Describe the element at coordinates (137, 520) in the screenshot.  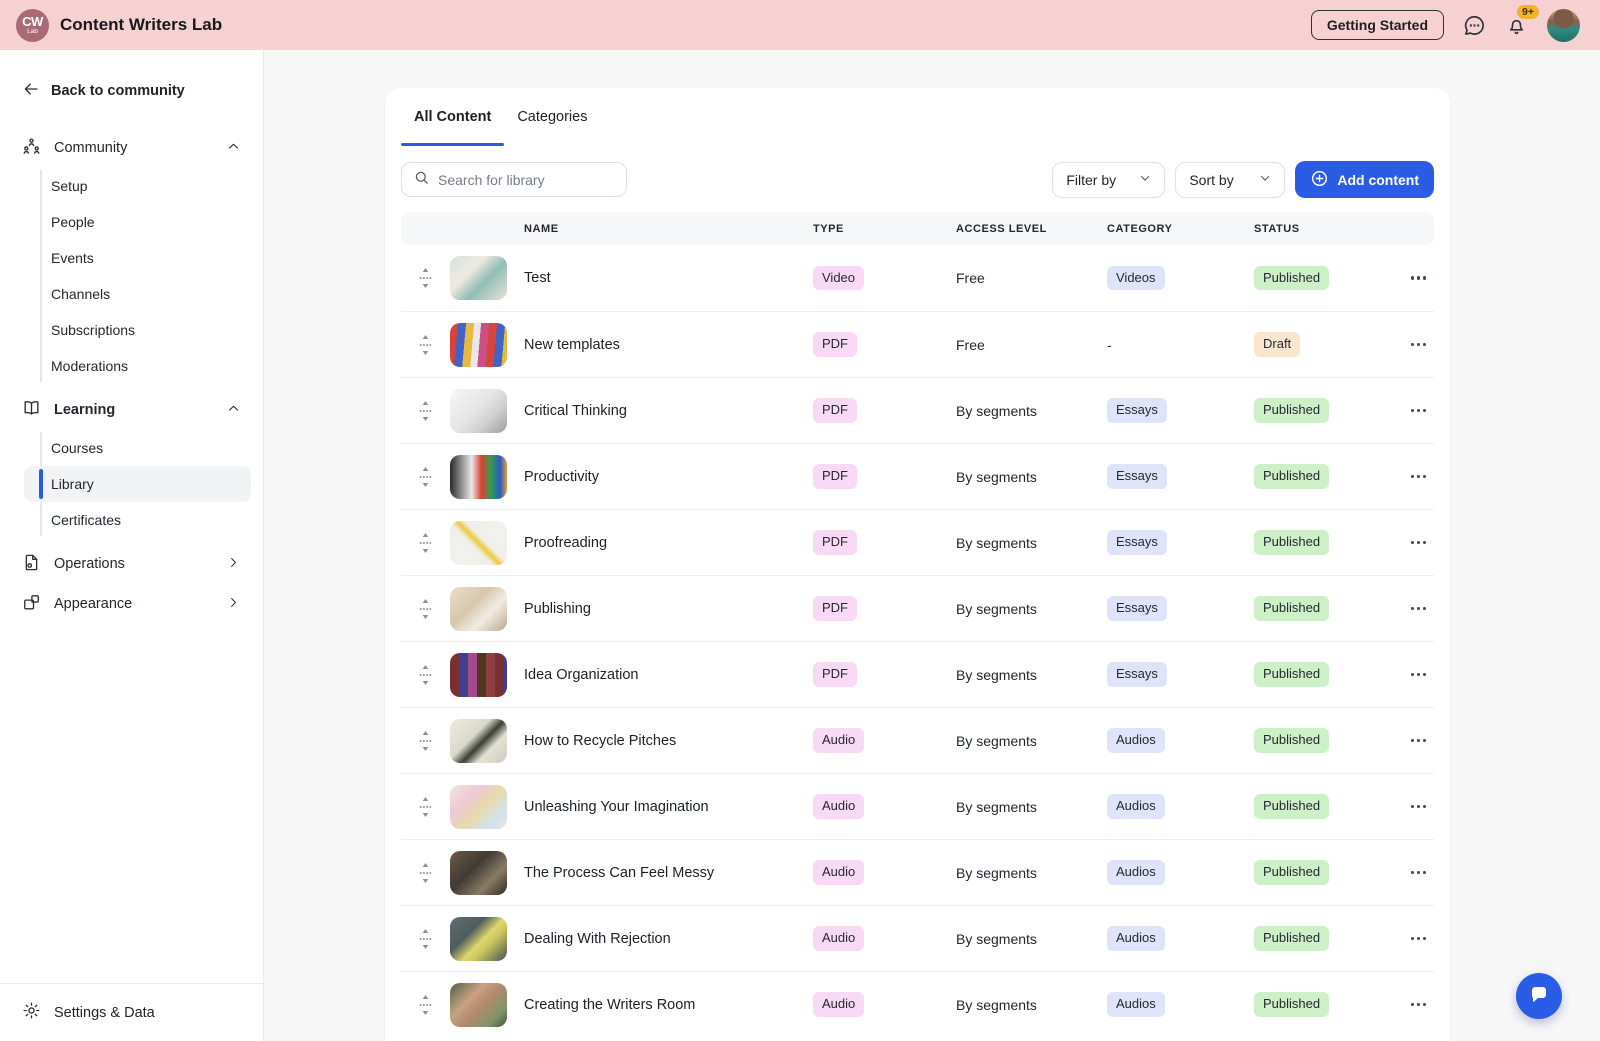
I see `sidebar-item-certificates: Certificates` at that location.